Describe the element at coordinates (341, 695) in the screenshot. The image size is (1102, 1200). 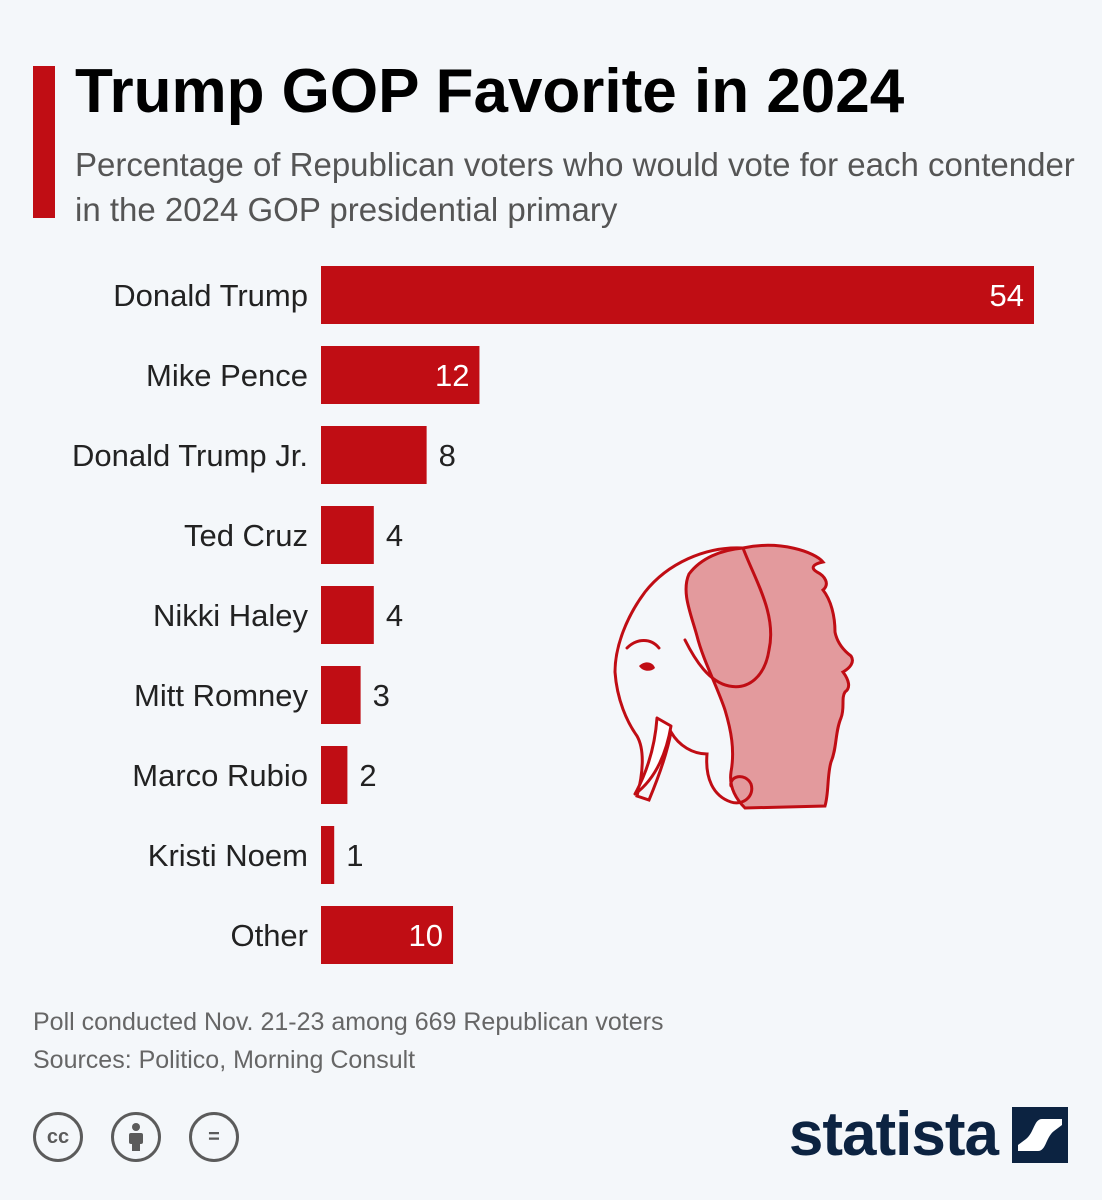
I see `bar-mitt-romney` at that location.